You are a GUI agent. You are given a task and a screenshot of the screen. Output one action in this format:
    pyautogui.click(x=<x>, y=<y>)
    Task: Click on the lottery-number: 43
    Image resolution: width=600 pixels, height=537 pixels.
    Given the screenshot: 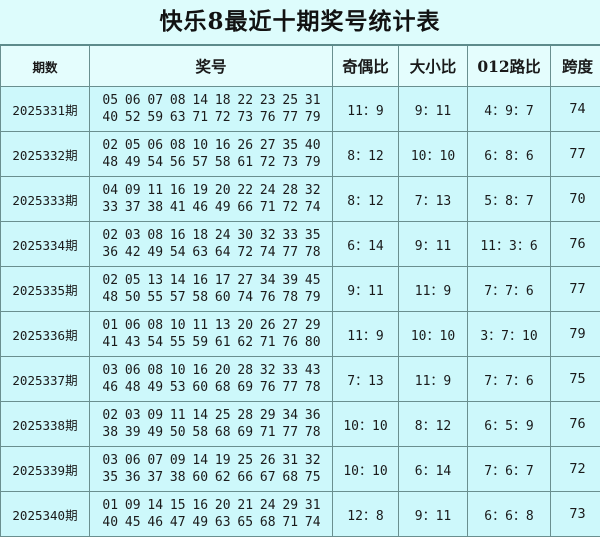 What is the action you would take?
    pyautogui.click(x=313, y=370)
    